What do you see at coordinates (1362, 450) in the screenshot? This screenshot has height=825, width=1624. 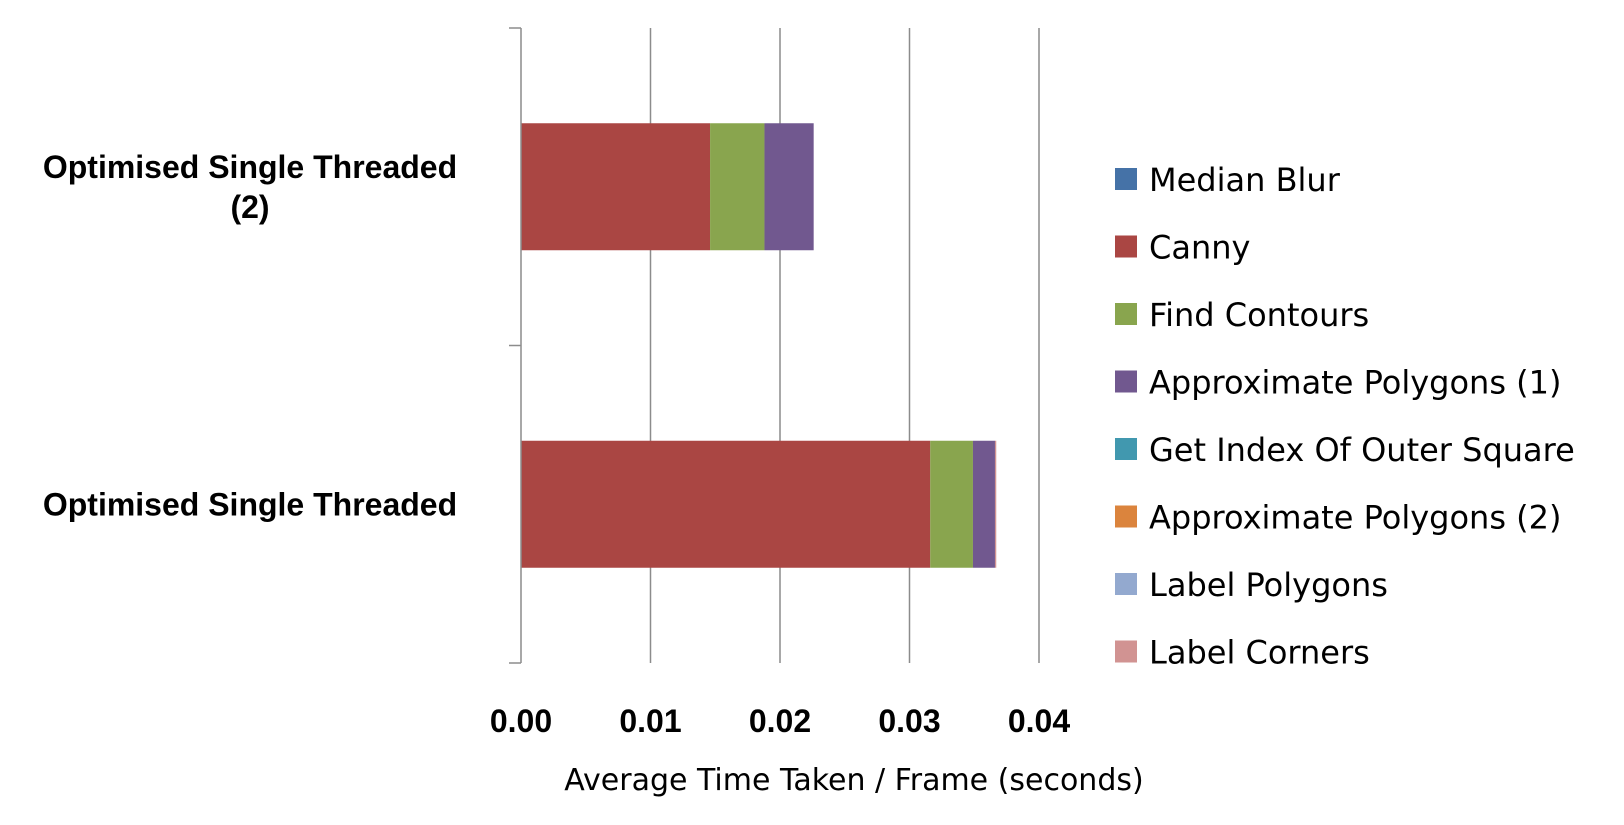 I see `legend-label: Get Index Of Outer Square` at bounding box center [1362, 450].